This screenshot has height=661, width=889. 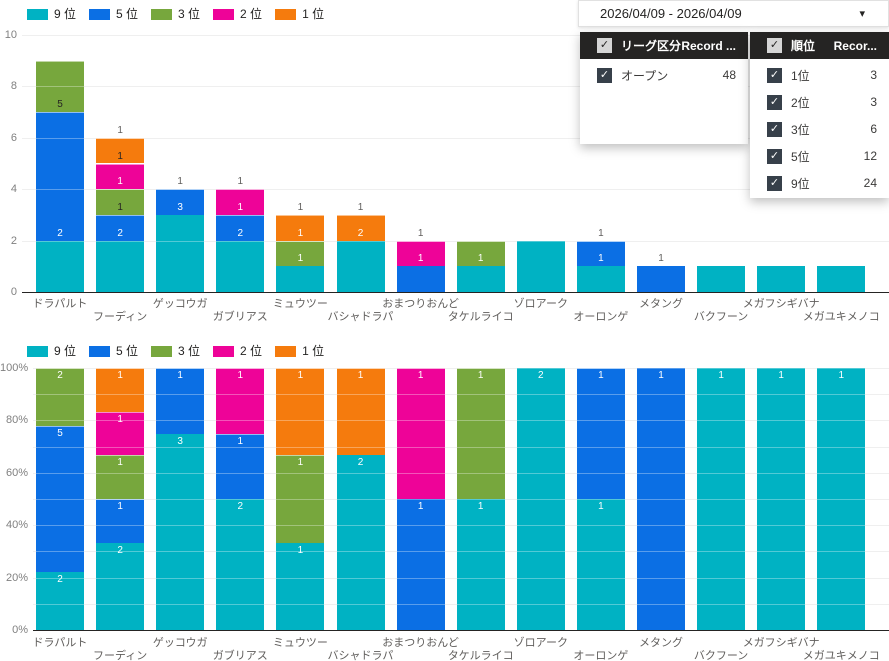 What do you see at coordinates (300, 643) in the screenshot?
I see `x-axis-category-label: ミュウツー` at bounding box center [300, 643].